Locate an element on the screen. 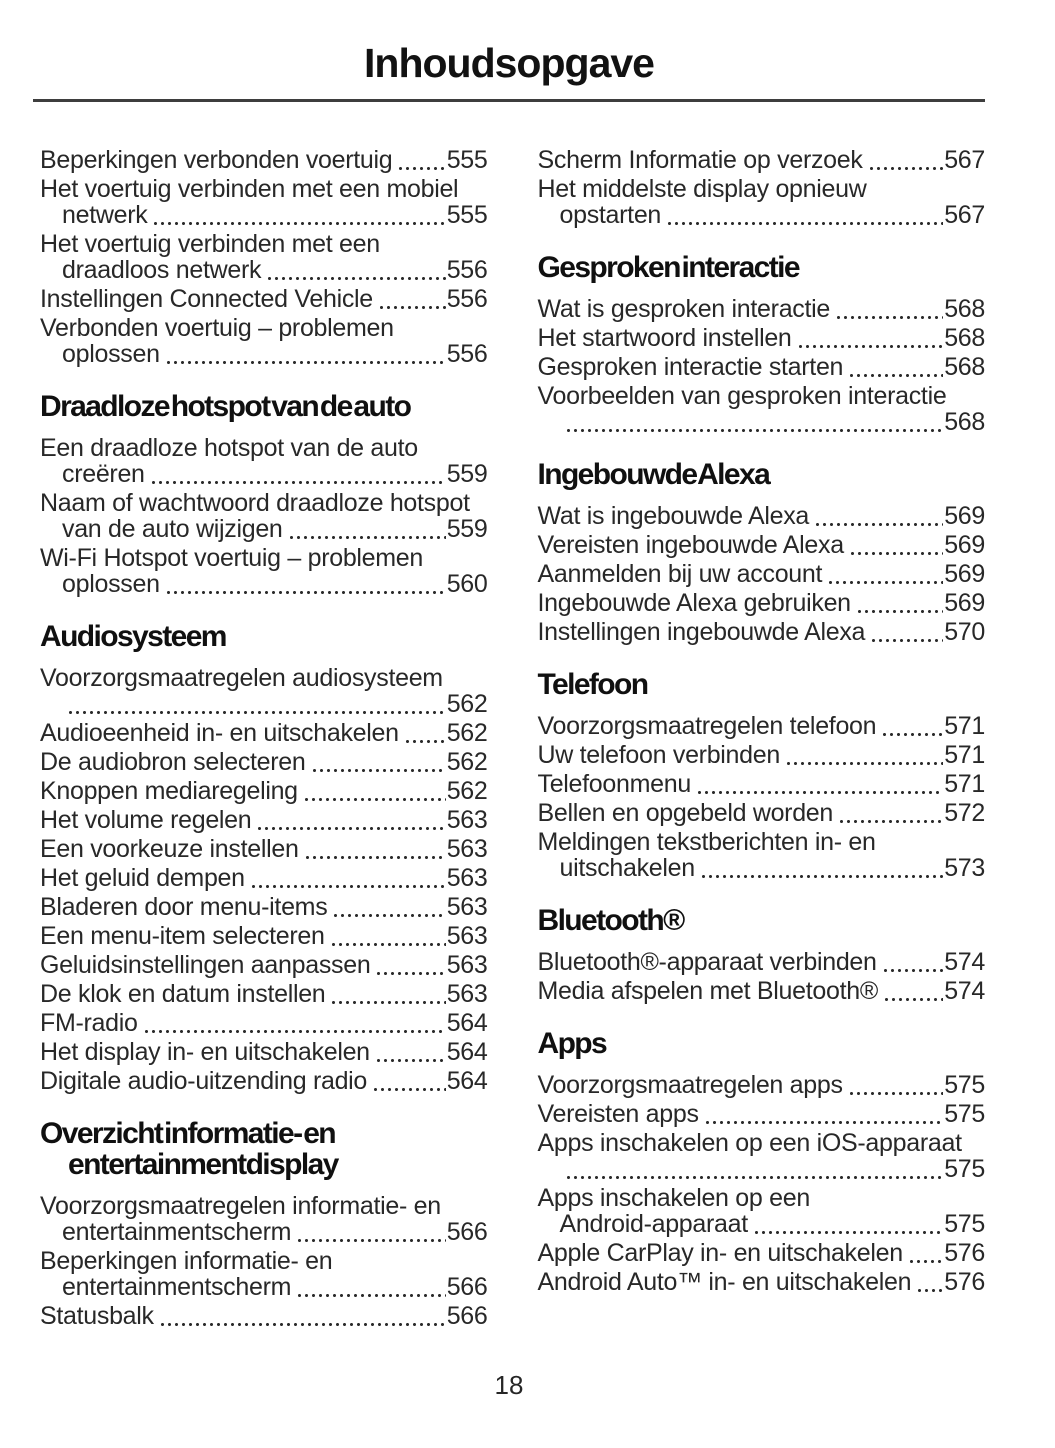 Image resolution: width=1055 pixels, height=1448 pixels. entry-text: Ingebouwde Alexa gebruiken is located at coordinates (694, 603).